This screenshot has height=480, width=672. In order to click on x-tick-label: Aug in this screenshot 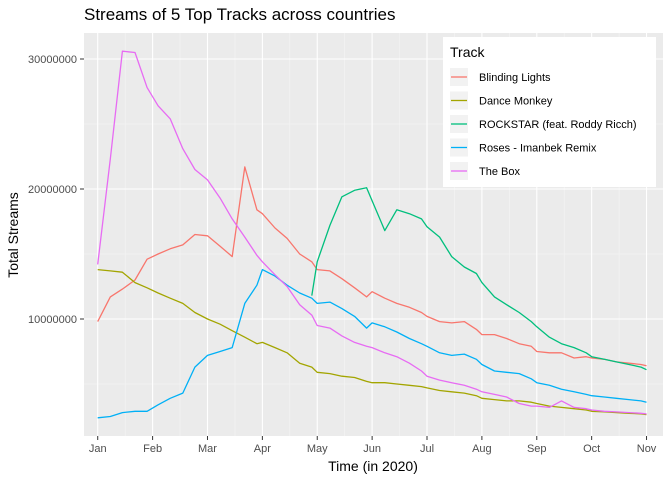, I will do `click(482, 449)`.